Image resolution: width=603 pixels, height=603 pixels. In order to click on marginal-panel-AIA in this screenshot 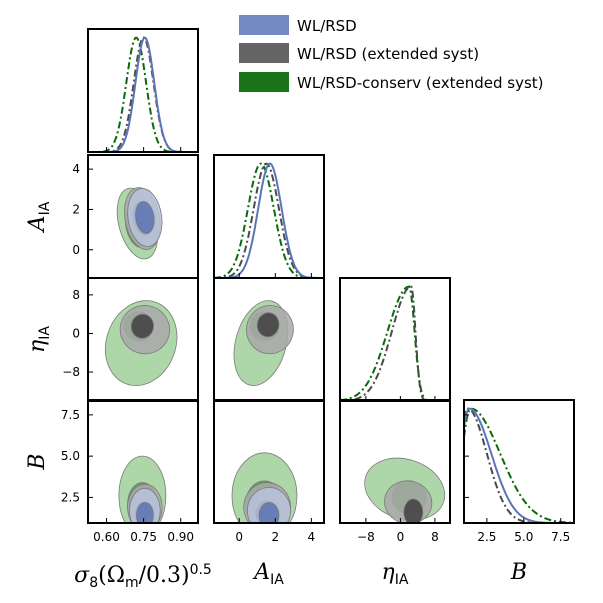, I will do `click(269, 216)`.